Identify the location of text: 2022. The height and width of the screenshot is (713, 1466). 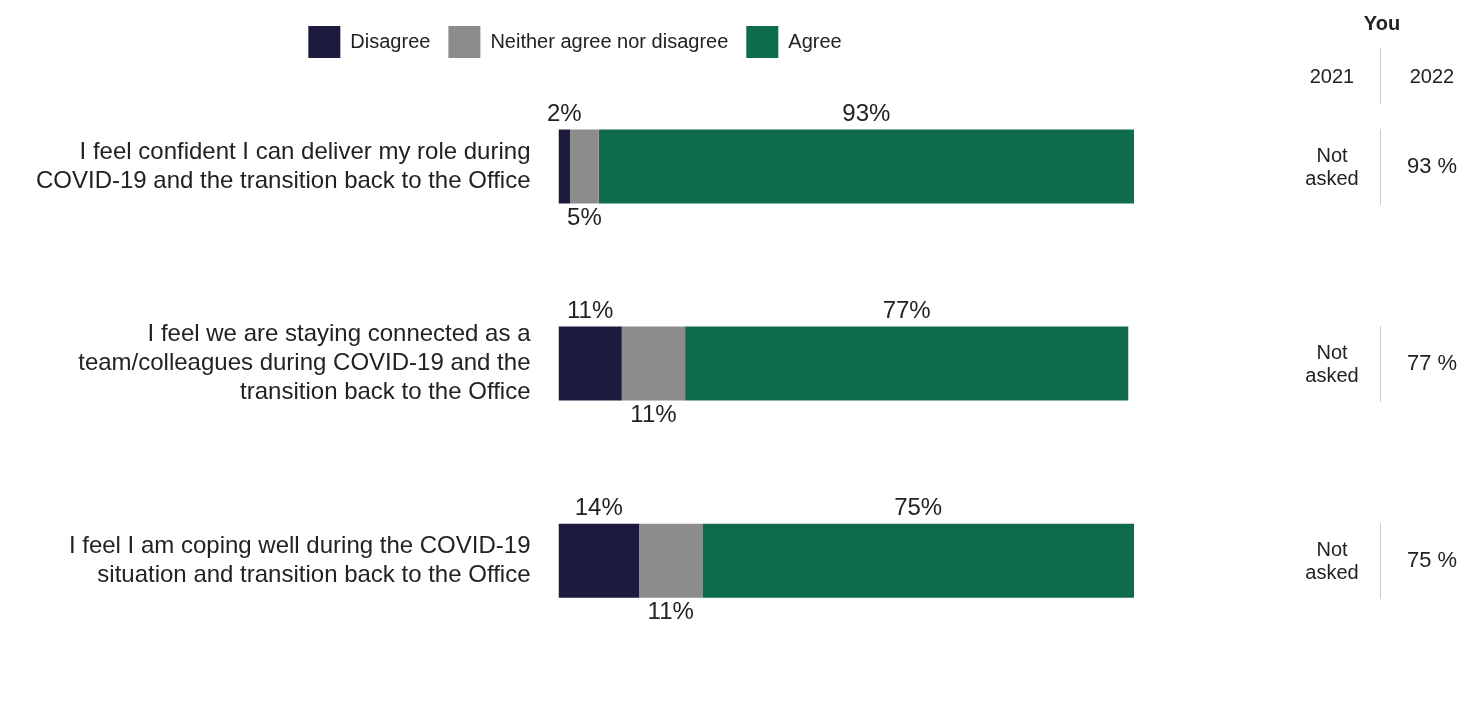
(1432, 76).